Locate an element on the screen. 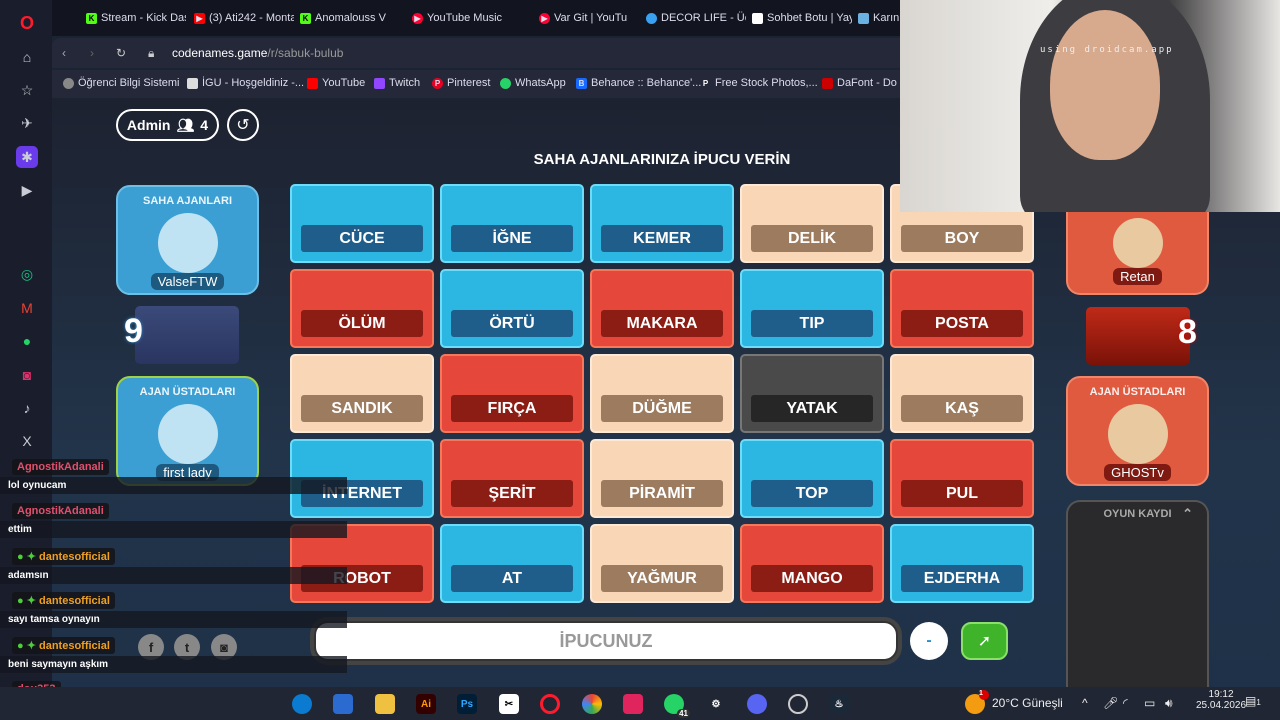 This screenshot has height=720, width=1280. word-card: PİRAMİT is located at coordinates (662, 478).